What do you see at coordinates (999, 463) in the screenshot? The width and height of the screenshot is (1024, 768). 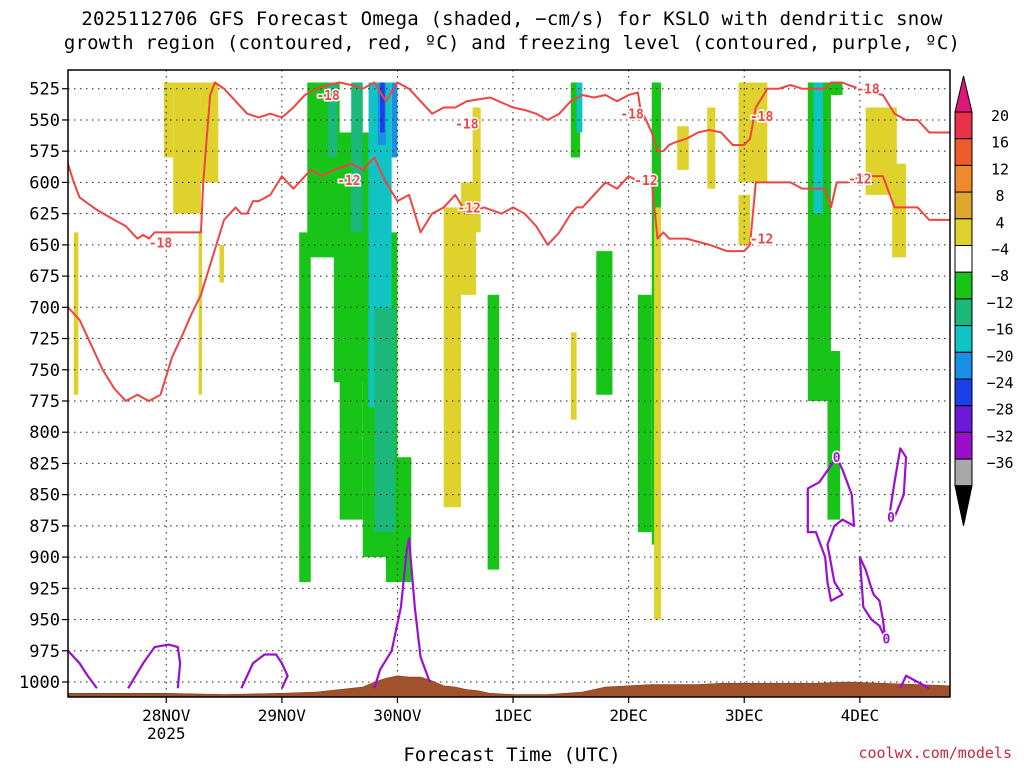 I see `colorbar-label: −36` at bounding box center [999, 463].